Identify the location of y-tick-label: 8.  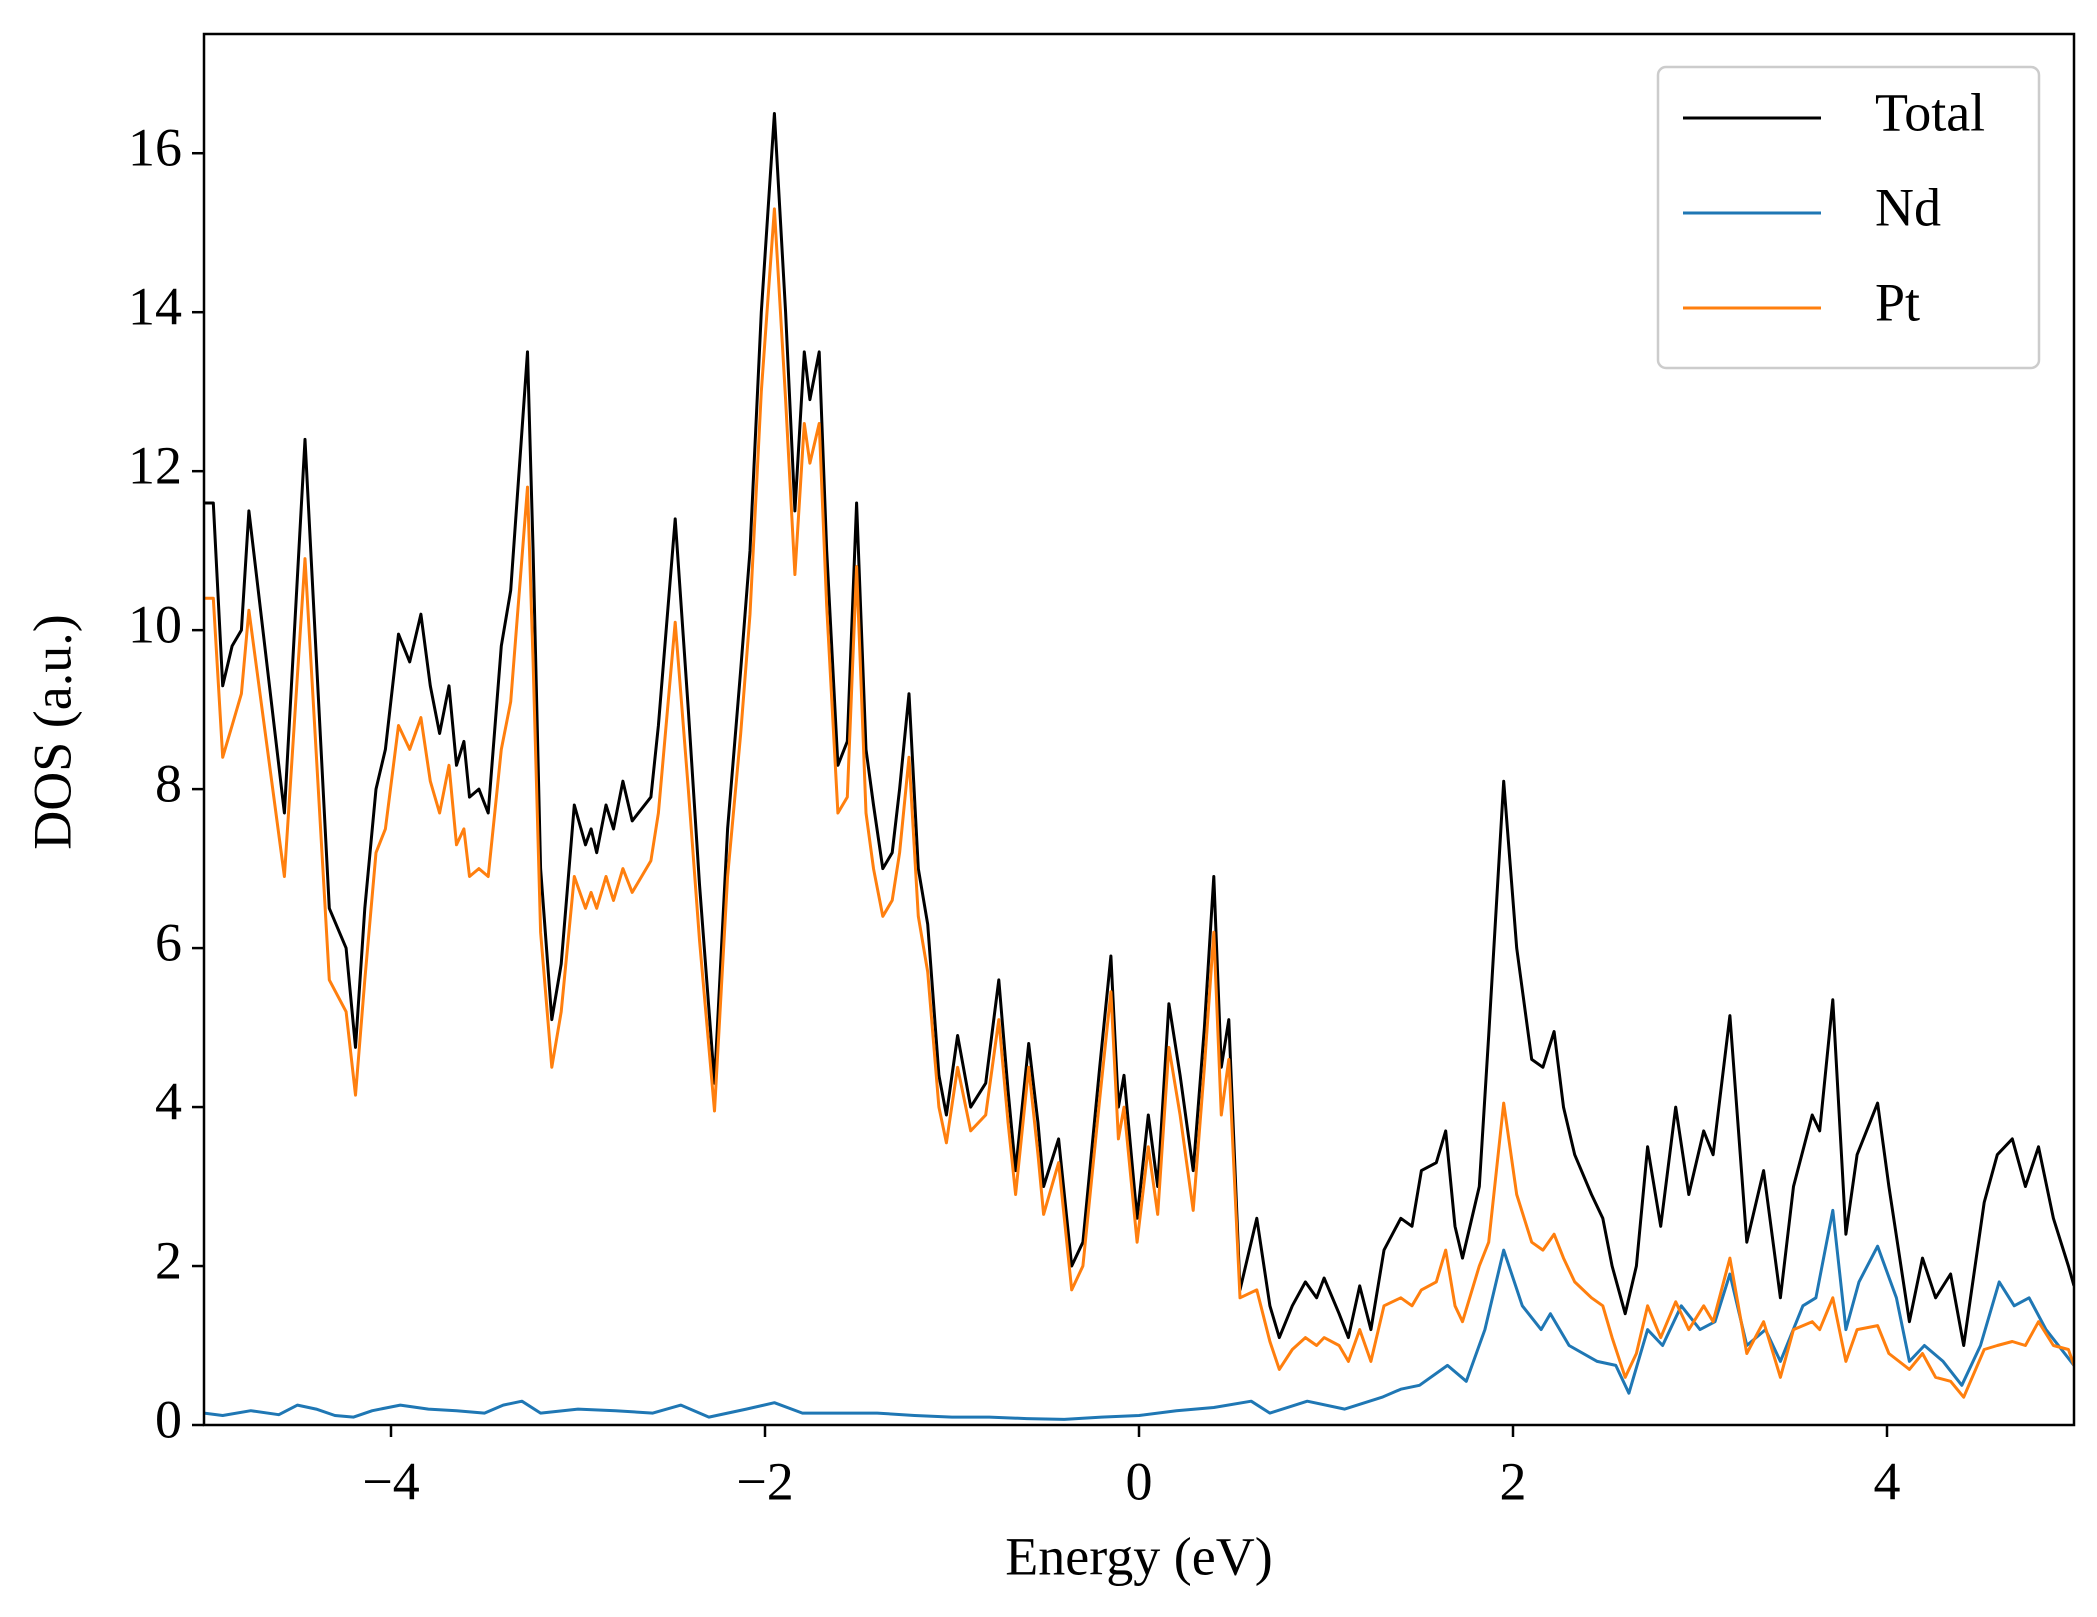
(168, 784).